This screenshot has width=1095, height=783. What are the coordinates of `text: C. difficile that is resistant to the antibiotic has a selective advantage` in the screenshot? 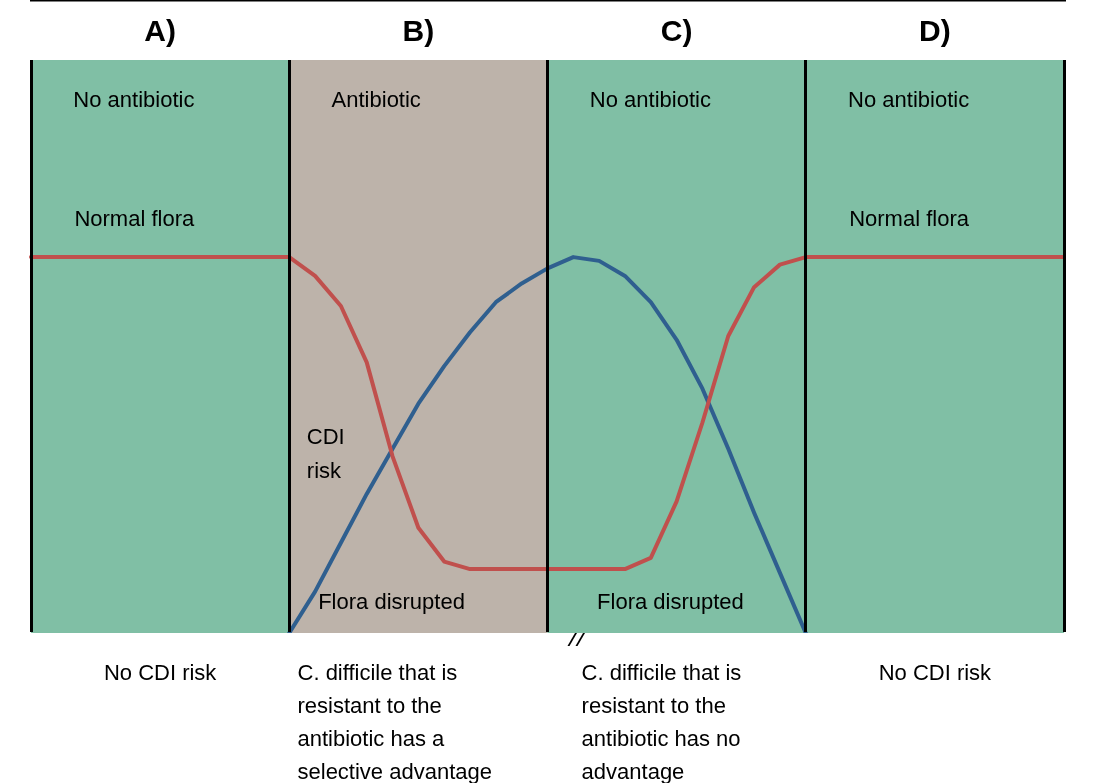 It's located at (394, 721).